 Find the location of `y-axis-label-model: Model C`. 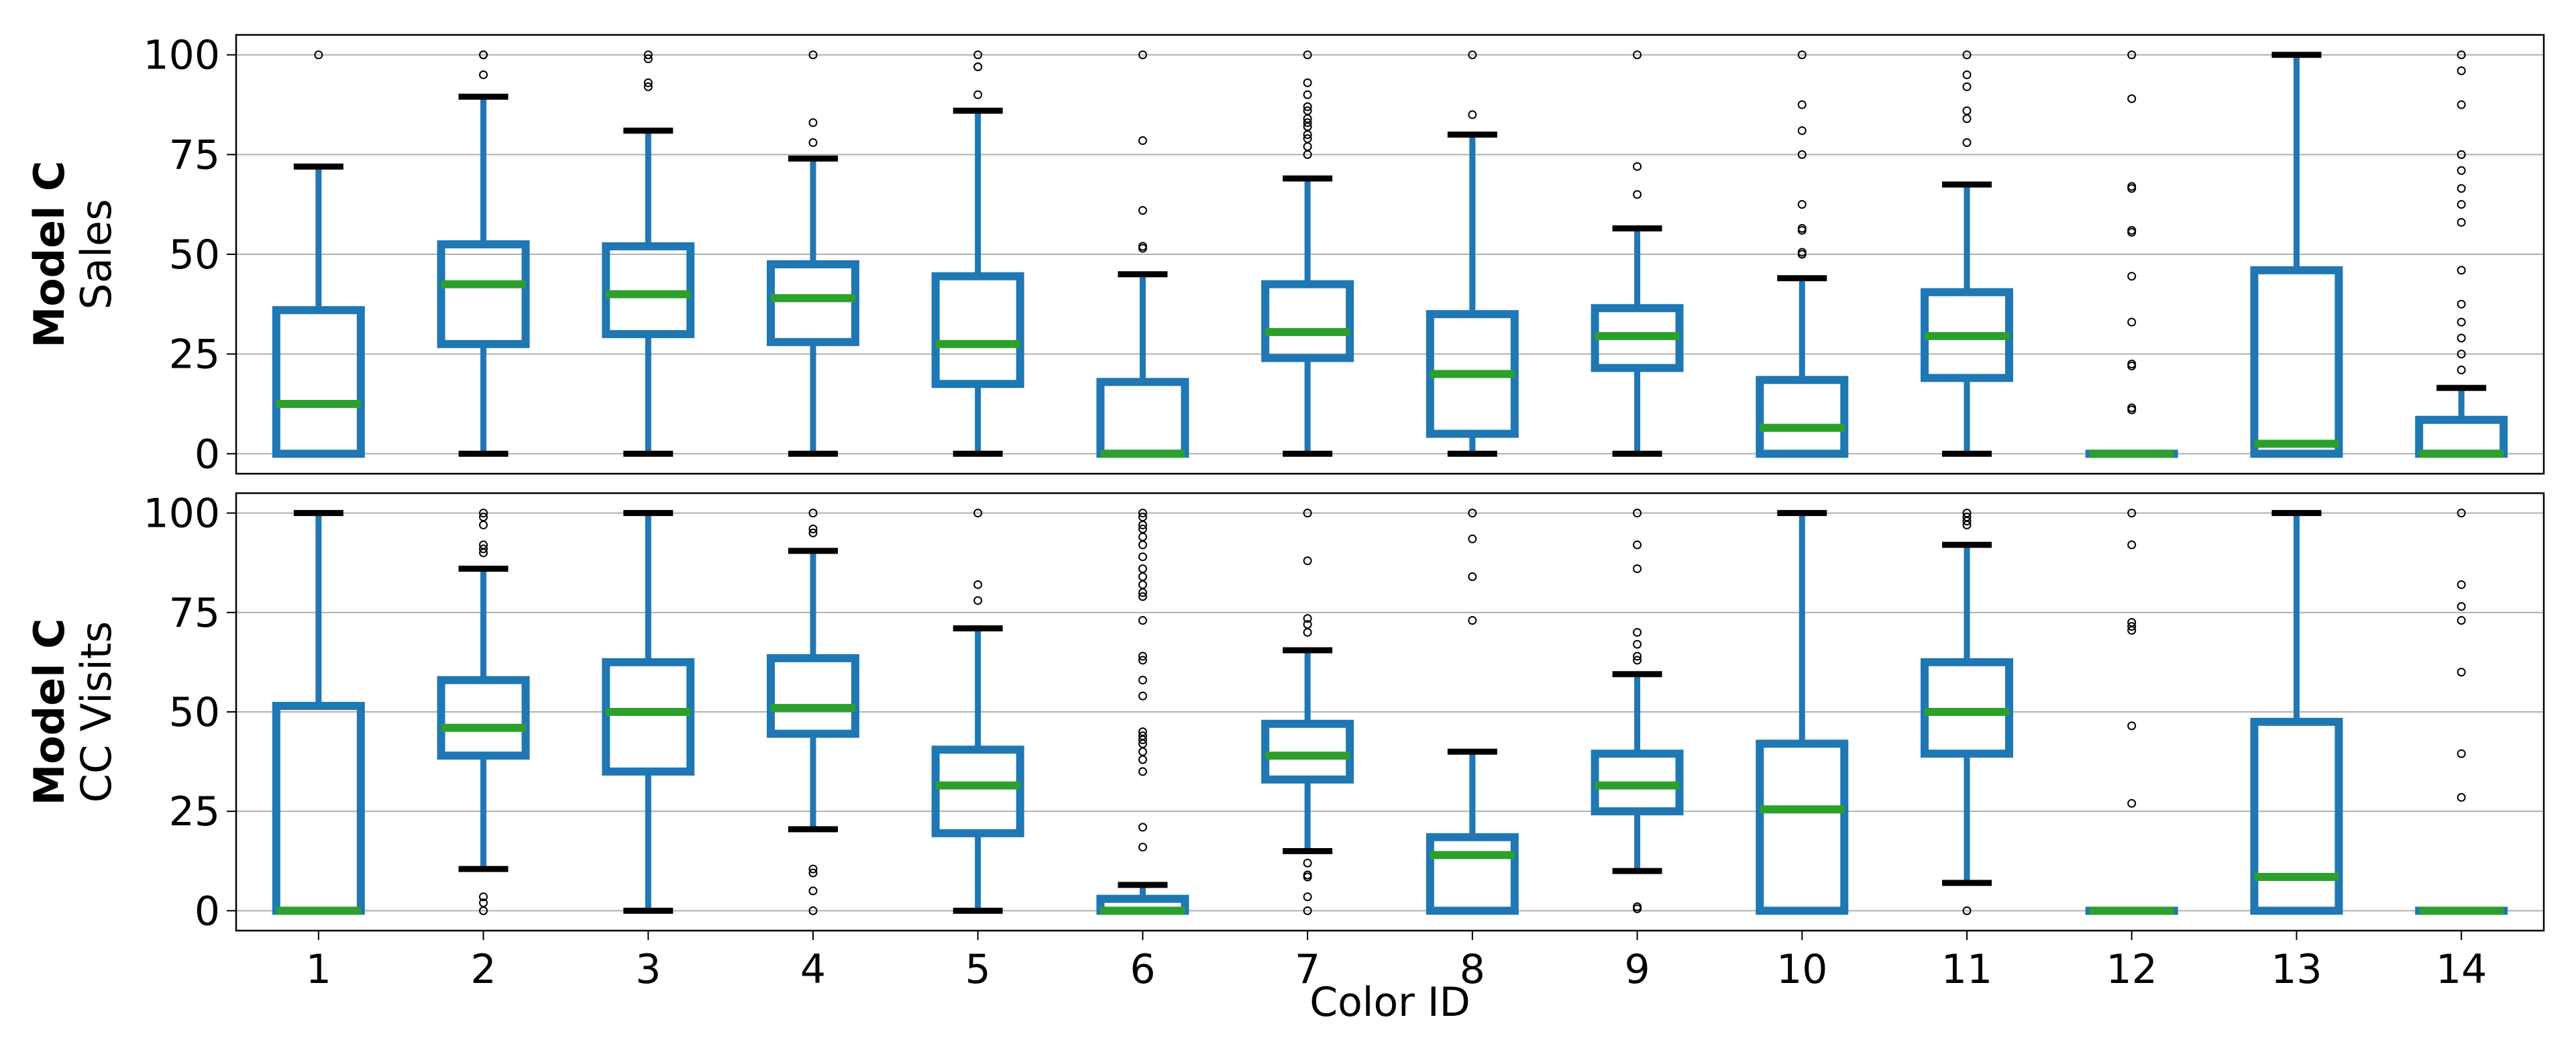

y-axis-label-model: Model C is located at coordinates (49, 711).